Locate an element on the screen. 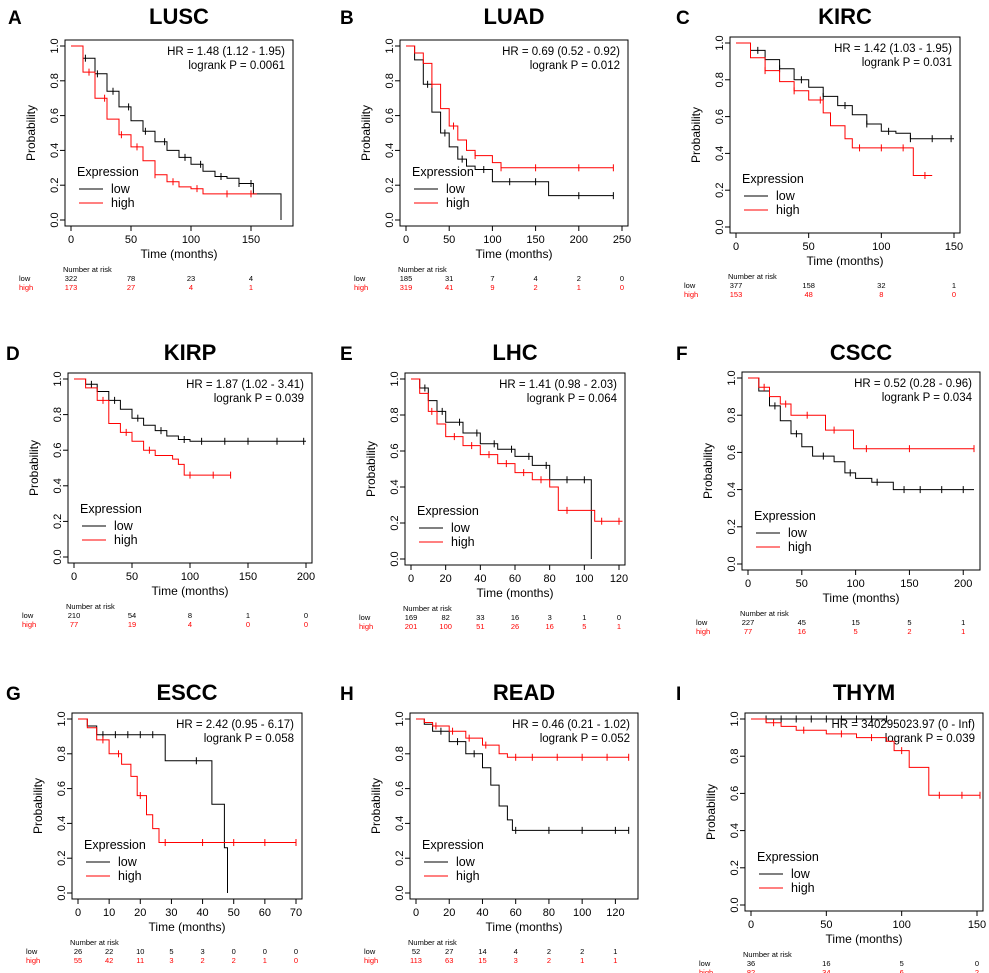 The height and width of the screenshot is (973, 989). x-tick-label: 50 is located at coordinates (131, 240).